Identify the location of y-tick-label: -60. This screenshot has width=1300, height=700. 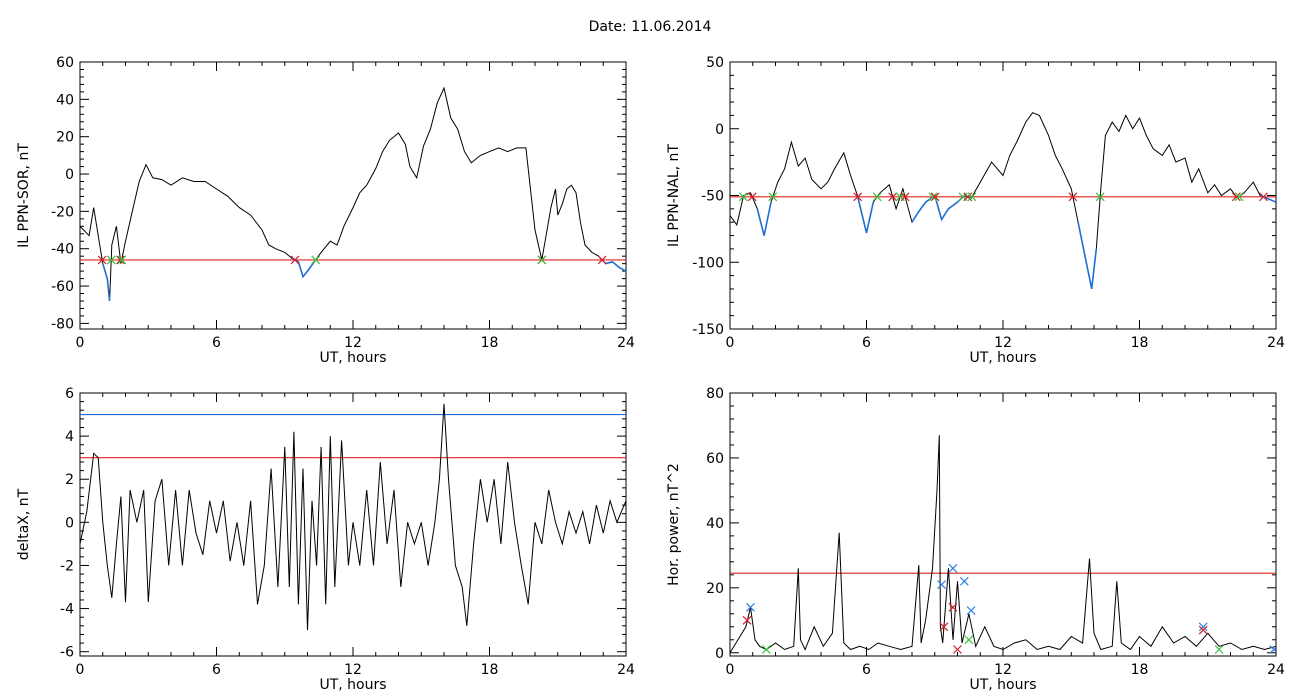
(62, 287).